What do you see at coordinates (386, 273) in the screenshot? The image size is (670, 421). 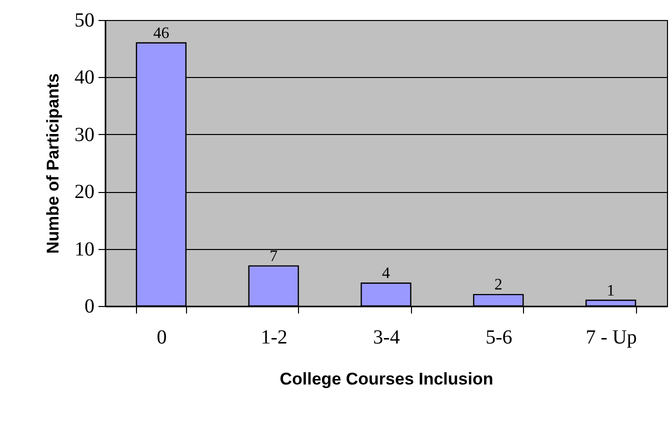 I see `data-label: 4` at bounding box center [386, 273].